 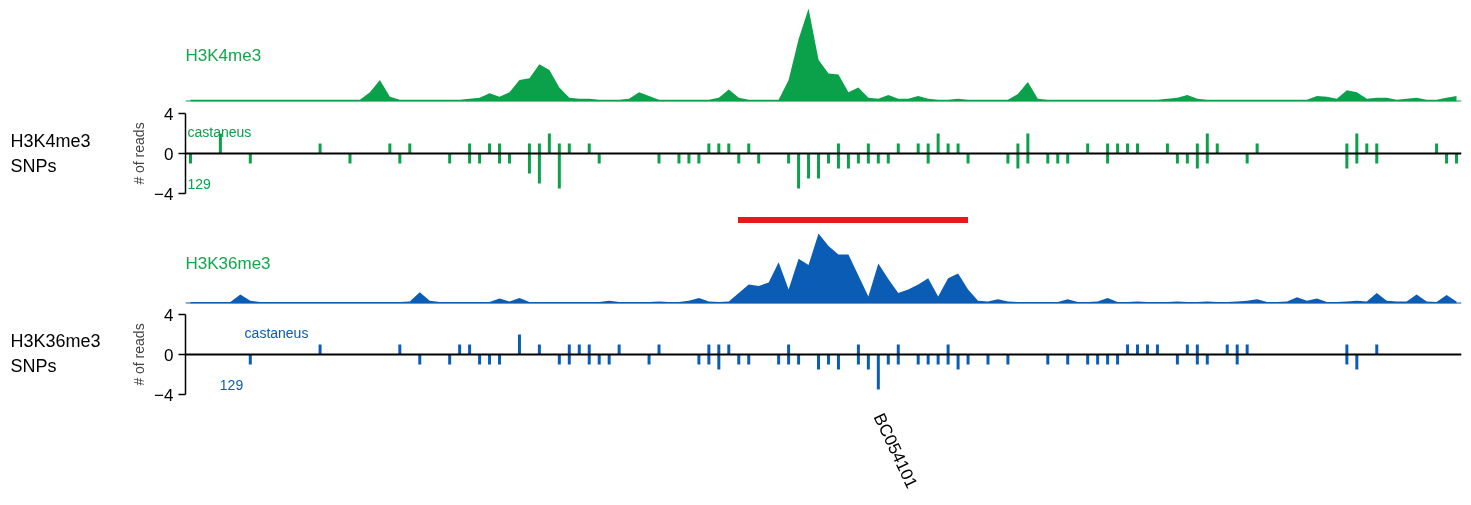 I want to click on text: H3K4me3 SNPs, so click(x=50, y=153).